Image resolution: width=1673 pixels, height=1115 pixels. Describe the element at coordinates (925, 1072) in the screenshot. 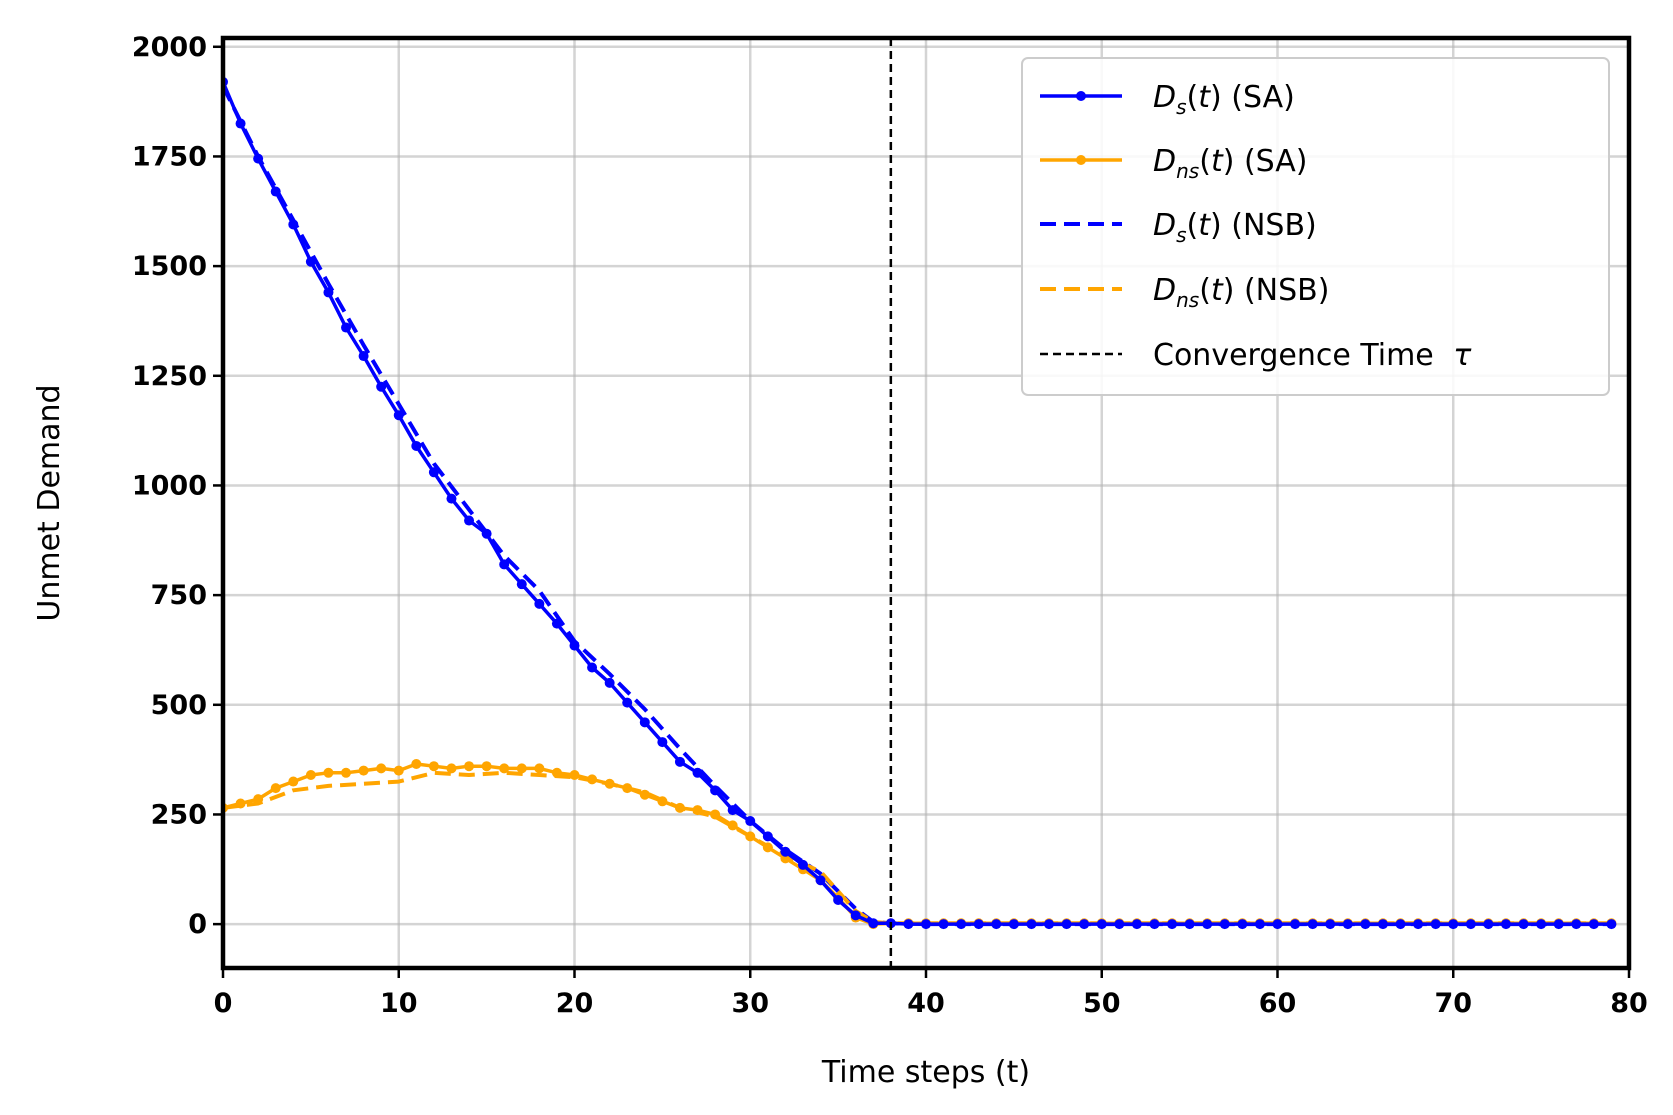

I see `x-axis-label: Time steps (t)` at that location.